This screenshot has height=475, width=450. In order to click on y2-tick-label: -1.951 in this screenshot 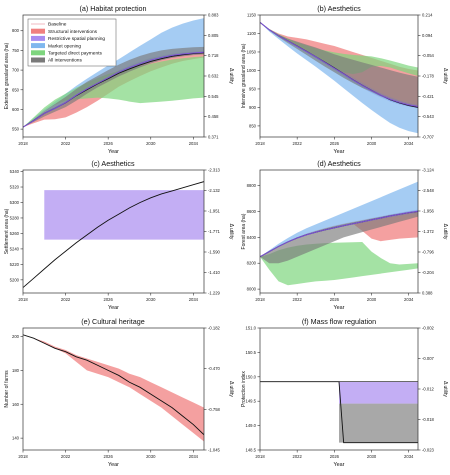, I will do `click(214, 211)`.